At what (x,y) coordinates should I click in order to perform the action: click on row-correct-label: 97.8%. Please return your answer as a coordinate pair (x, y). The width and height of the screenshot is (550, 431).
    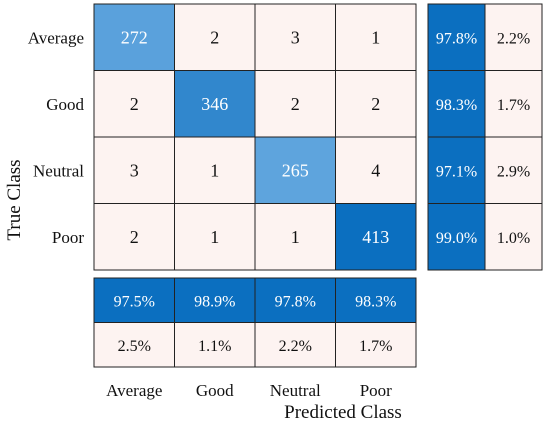
    Looking at the image, I should click on (456, 38).